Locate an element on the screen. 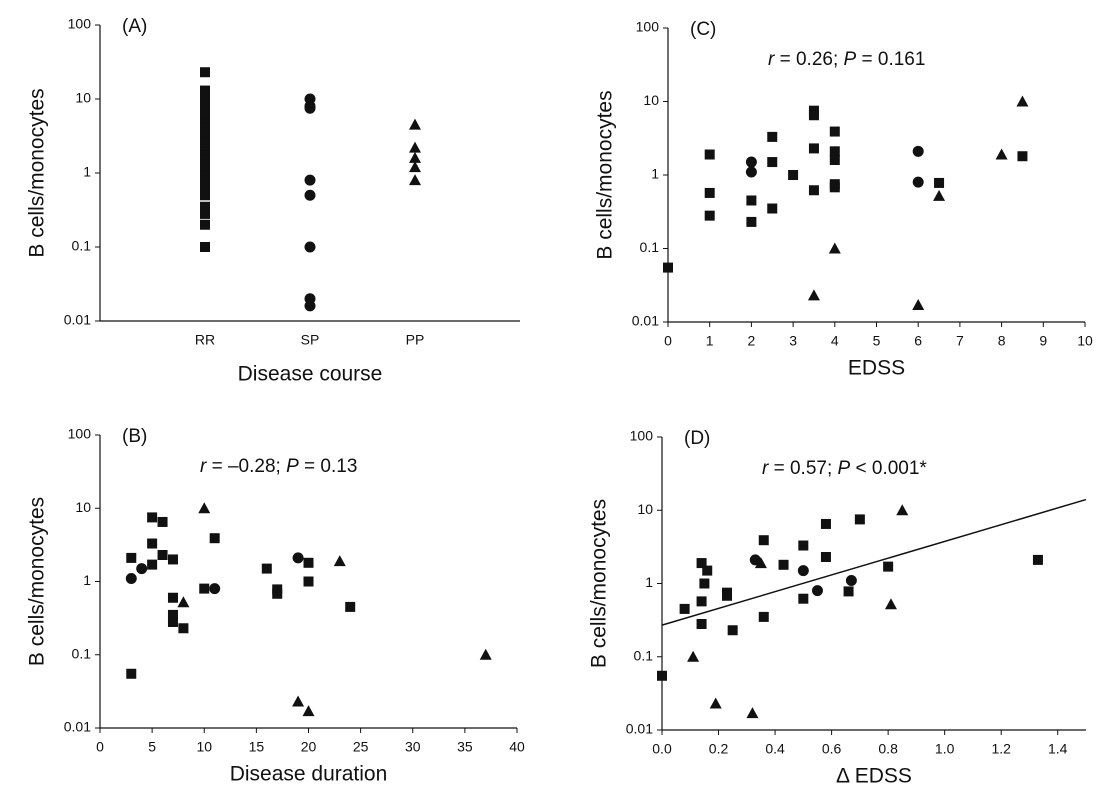 The width and height of the screenshot is (1099, 795). x-axis-label: Disease course is located at coordinates (310, 374).